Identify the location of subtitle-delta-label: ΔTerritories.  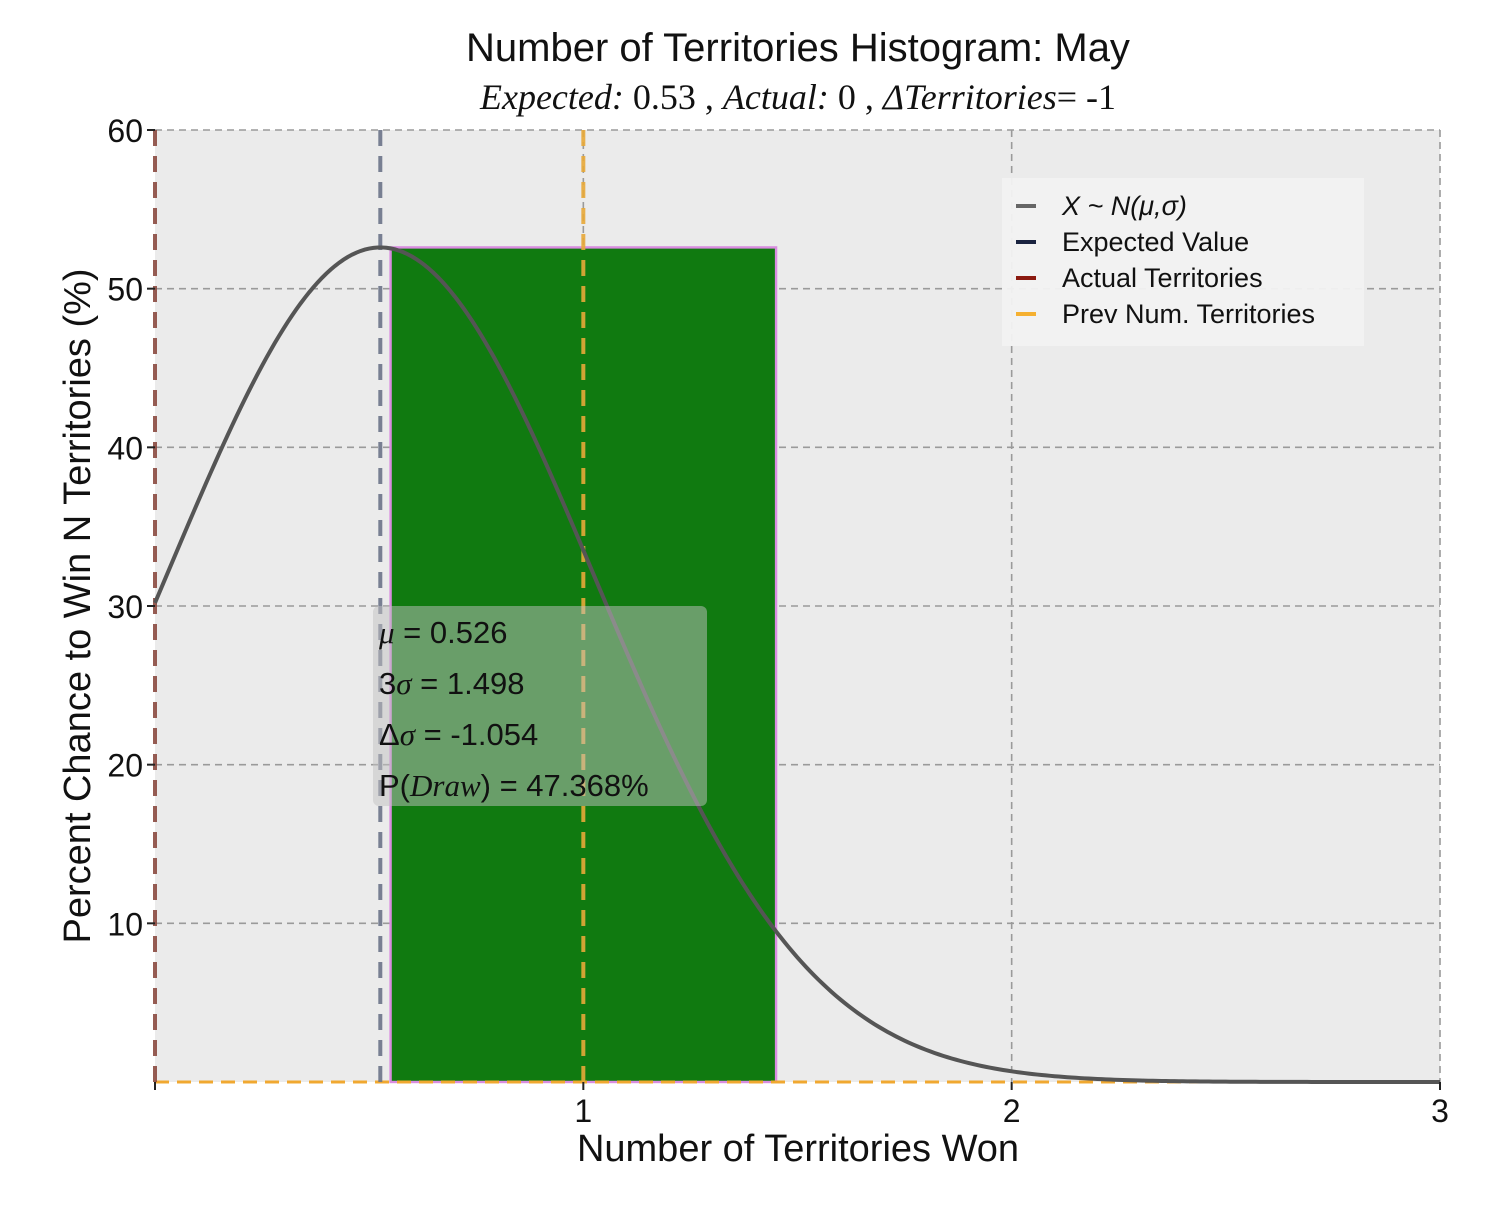
(969, 97).